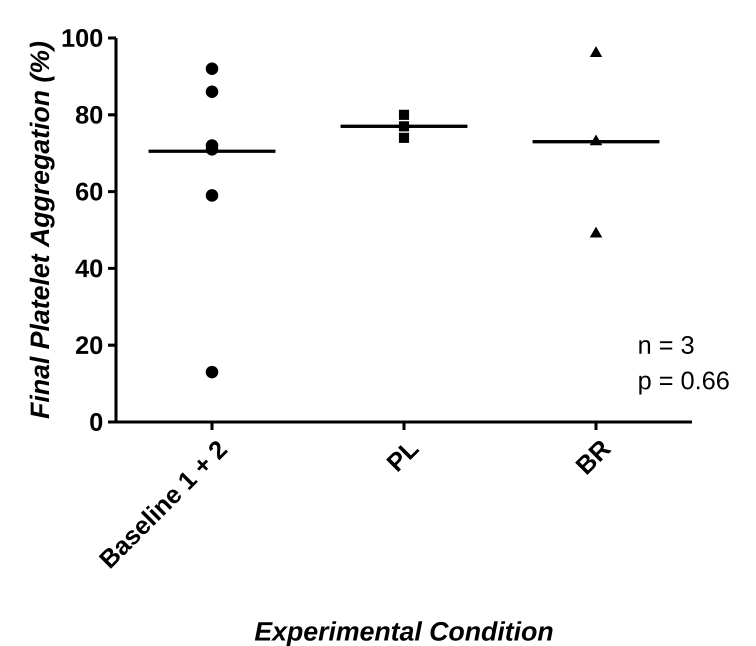  I want to click on x-tick-label: BR, so click(593, 458).